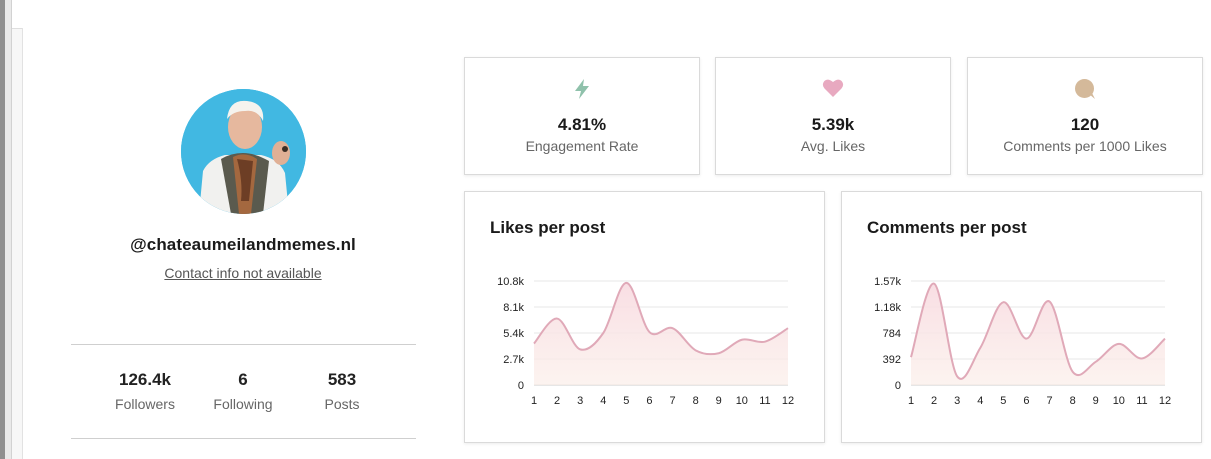 The image size is (1211, 459). What do you see at coordinates (513, 308) in the screenshot?
I see `y-tick-label: 8.1k` at bounding box center [513, 308].